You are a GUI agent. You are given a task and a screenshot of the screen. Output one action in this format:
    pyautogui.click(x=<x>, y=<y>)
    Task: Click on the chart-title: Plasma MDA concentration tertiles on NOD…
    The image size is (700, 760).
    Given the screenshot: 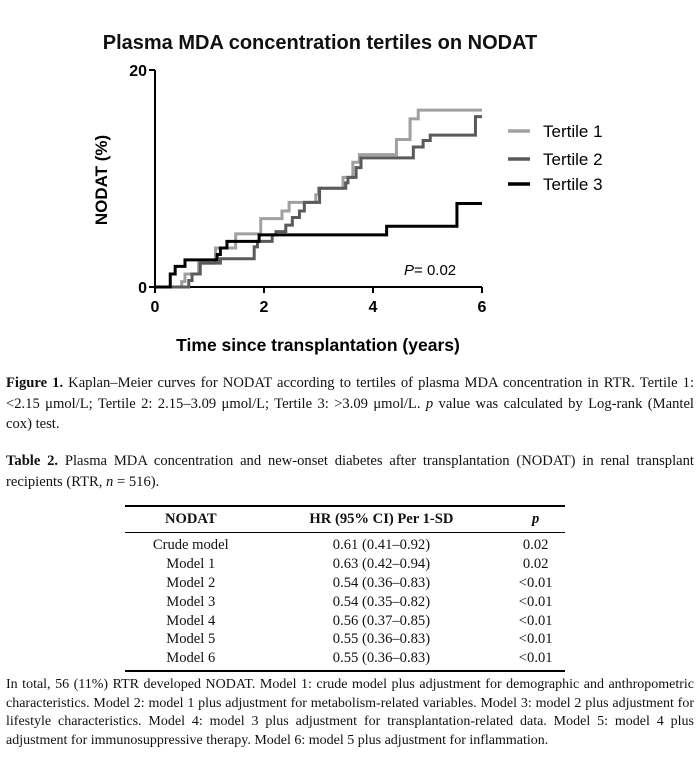 What is the action you would take?
    pyautogui.click(x=320, y=43)
    